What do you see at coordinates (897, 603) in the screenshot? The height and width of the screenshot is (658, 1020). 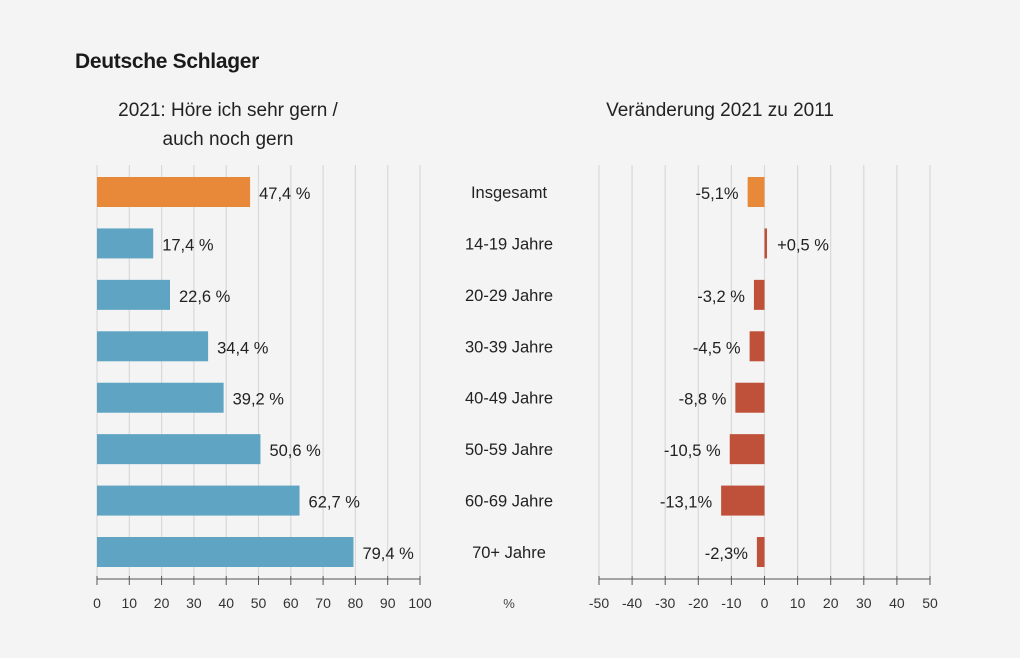 I see `right-tick-label: 40` at bounding box center [897, 603].